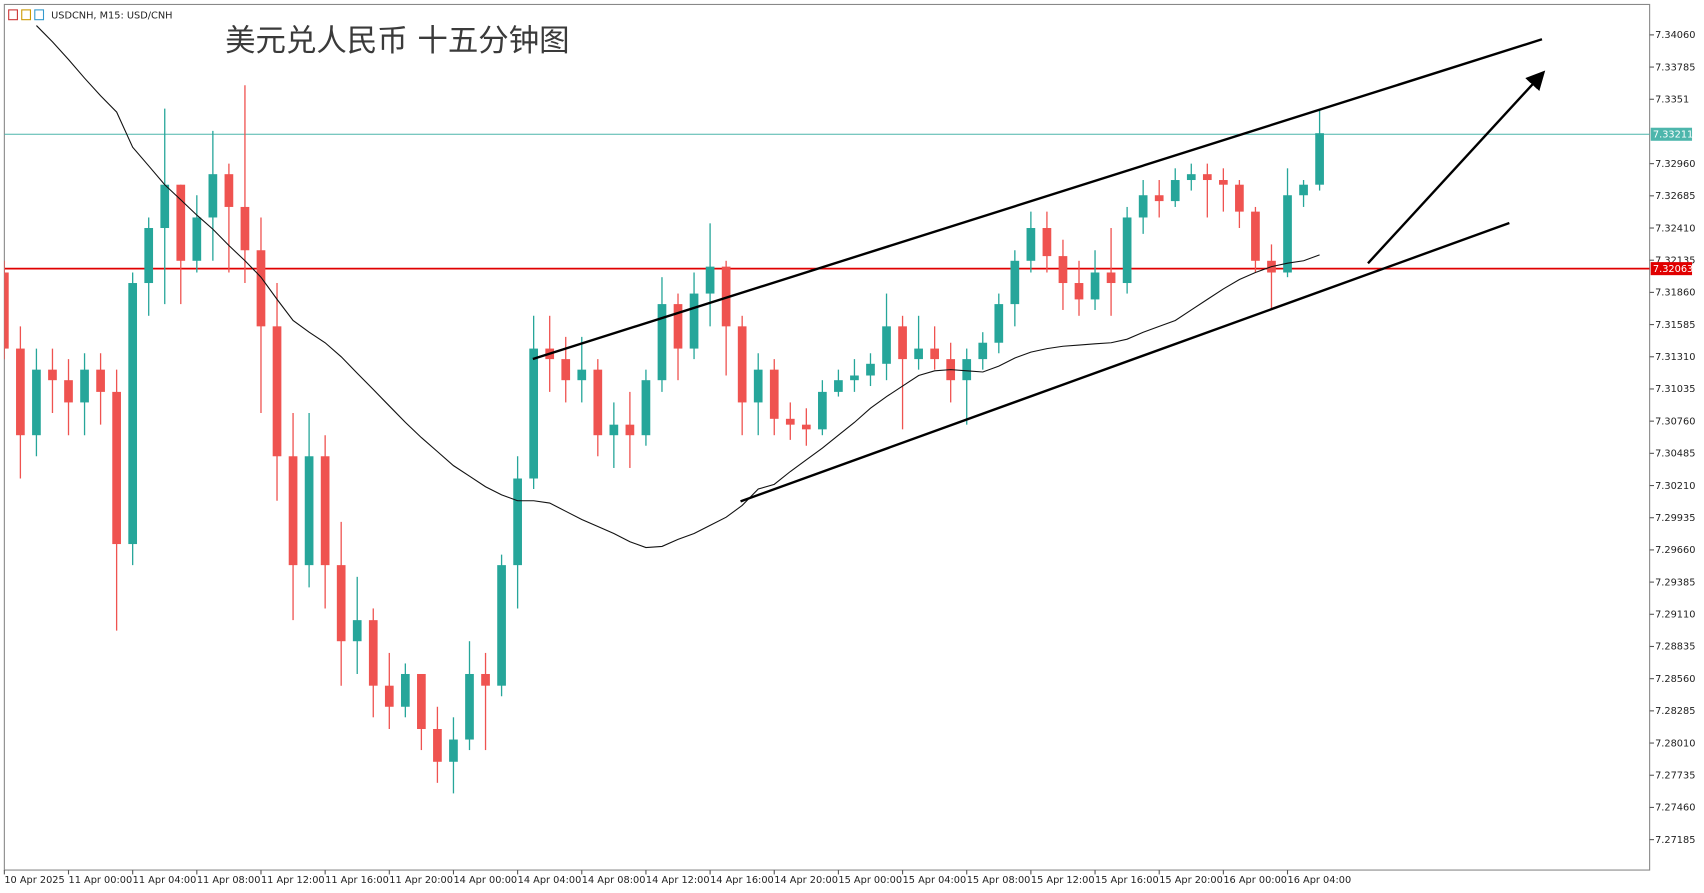 The width and height of the screenshot is (1704, 893). I want to click on y-tick-label: 7.28835, so click(1675, 647).